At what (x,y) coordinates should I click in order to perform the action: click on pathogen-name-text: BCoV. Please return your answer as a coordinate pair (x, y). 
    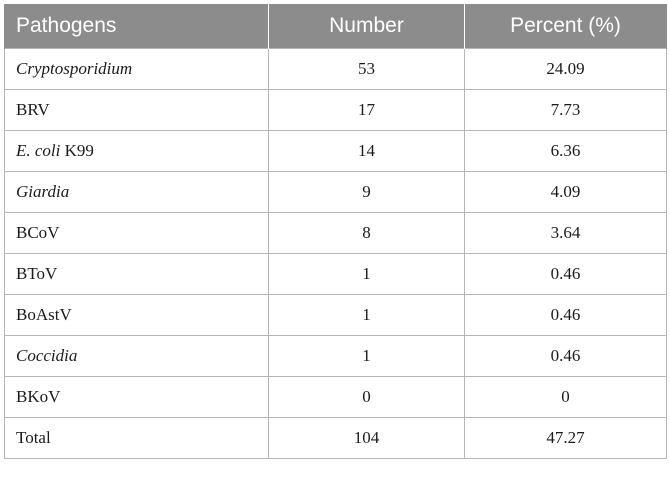
    Looking at the image, I should click on (38, 232).